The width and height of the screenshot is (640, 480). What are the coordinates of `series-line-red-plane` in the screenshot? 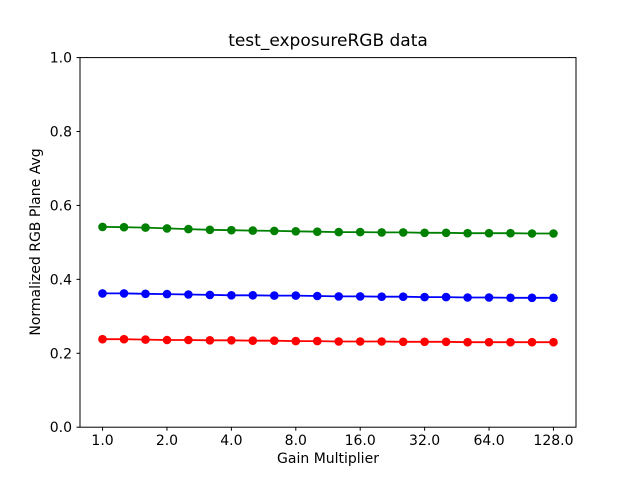 It's located at (328, 341).